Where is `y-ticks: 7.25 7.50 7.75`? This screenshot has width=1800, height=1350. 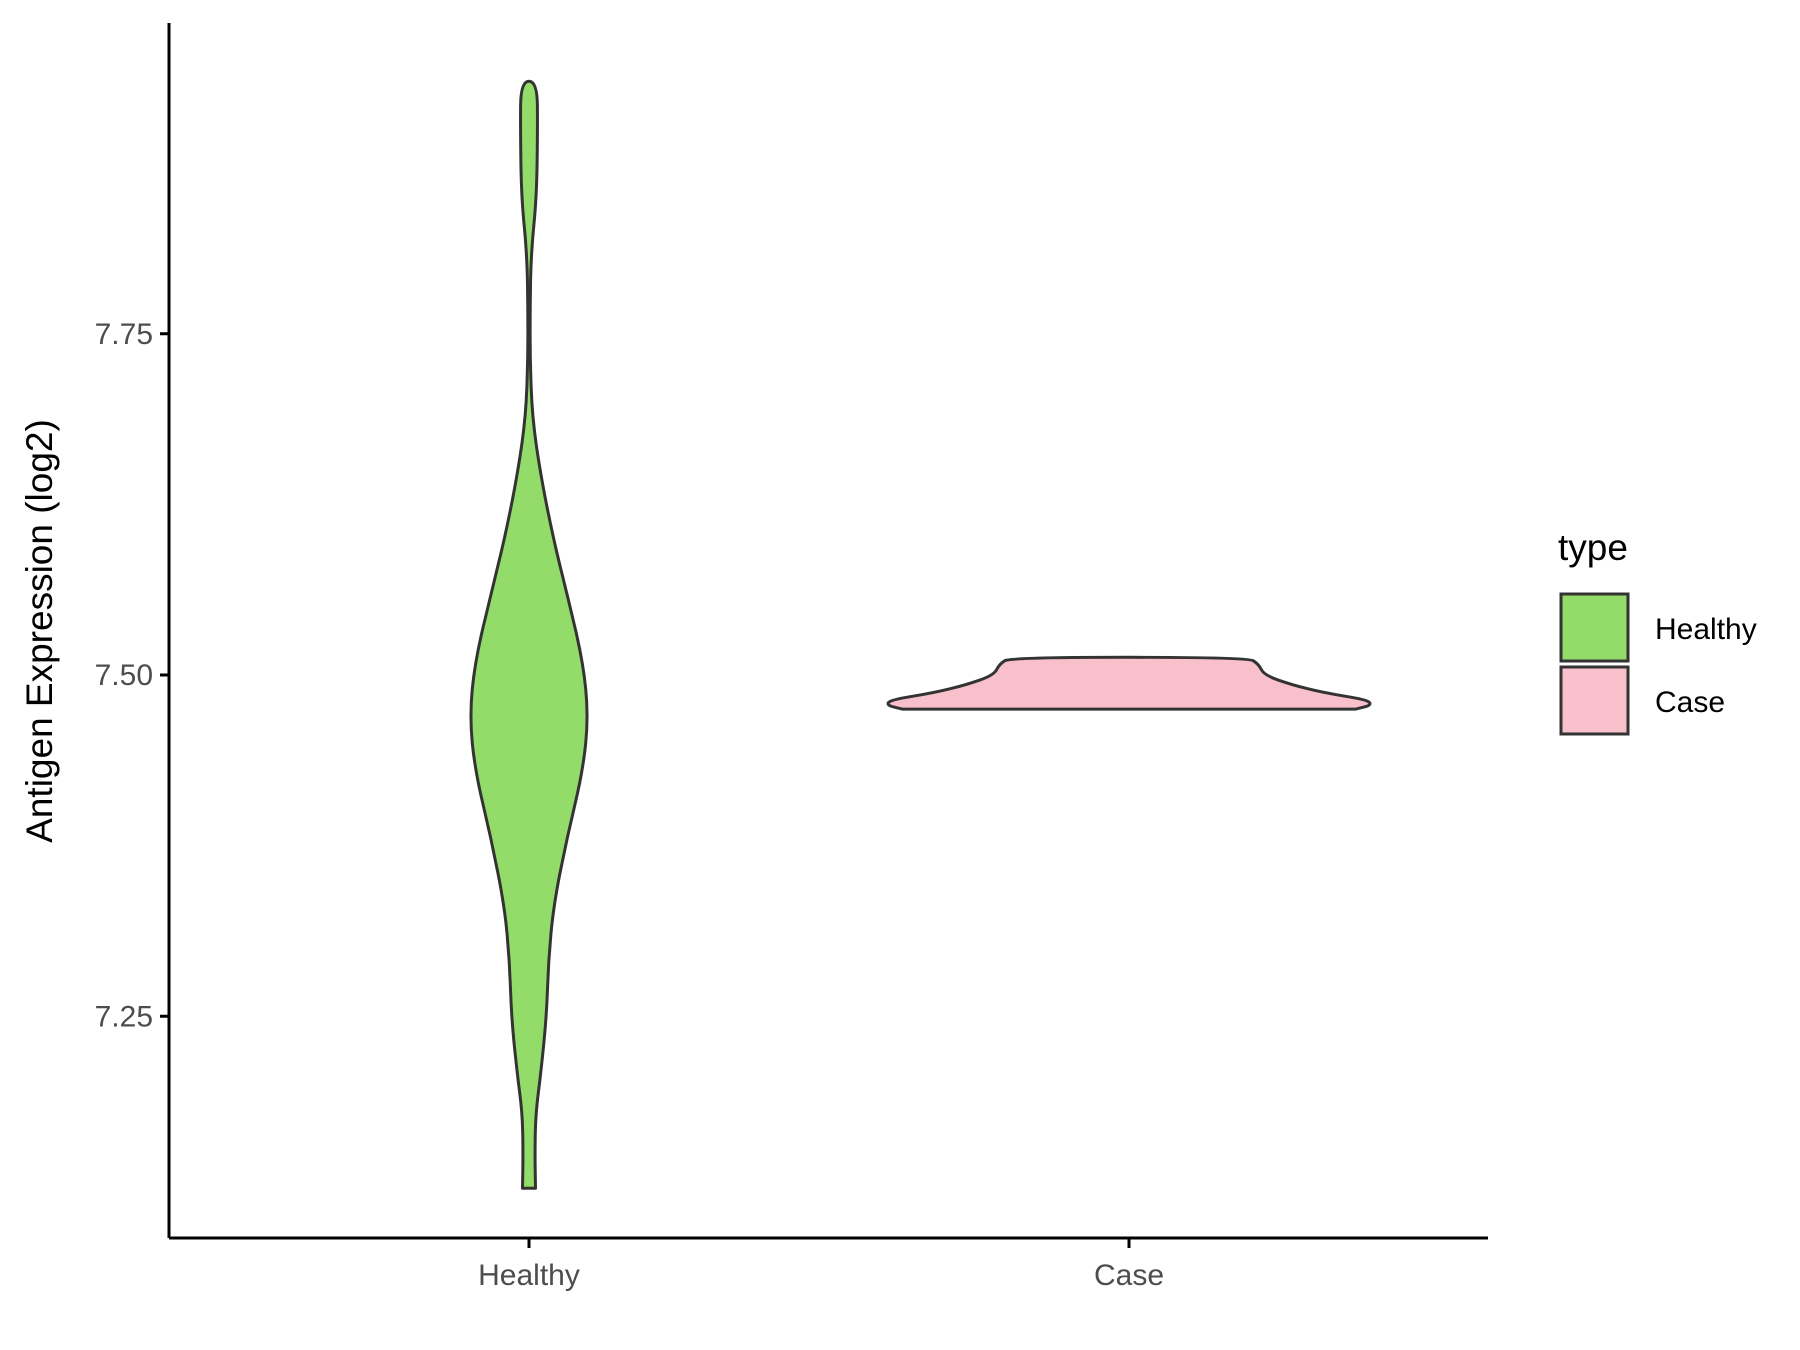
y-ticks: 7.25 7.50 7.75 is located at coordinates (132, 675).